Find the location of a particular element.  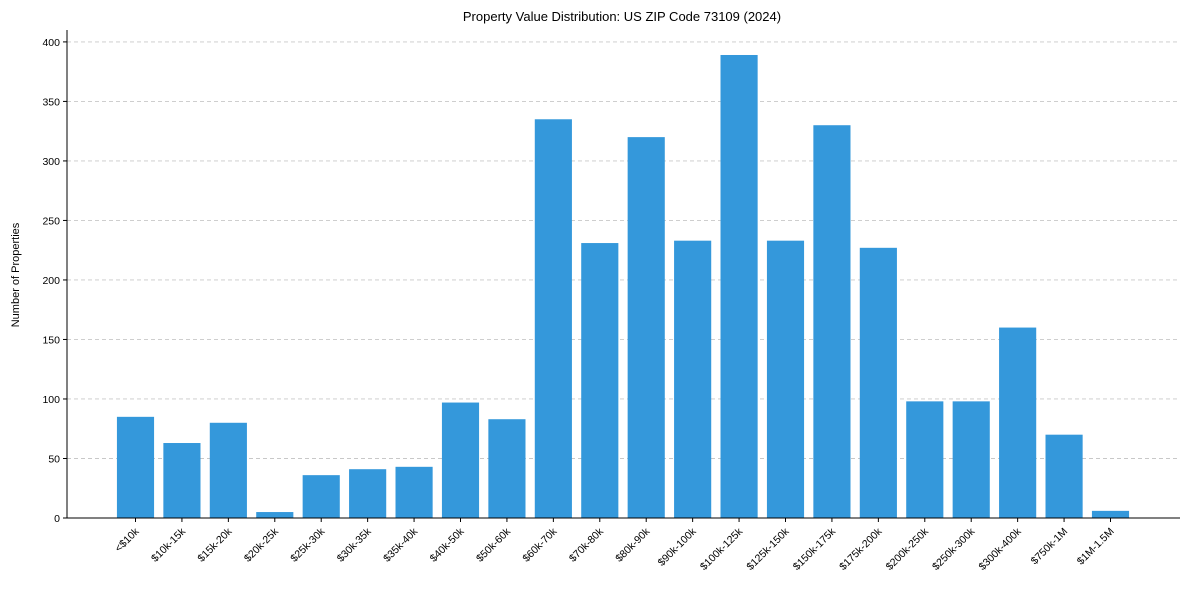

x-tick-label: $40k-50k is located at coordinates (448, 545).